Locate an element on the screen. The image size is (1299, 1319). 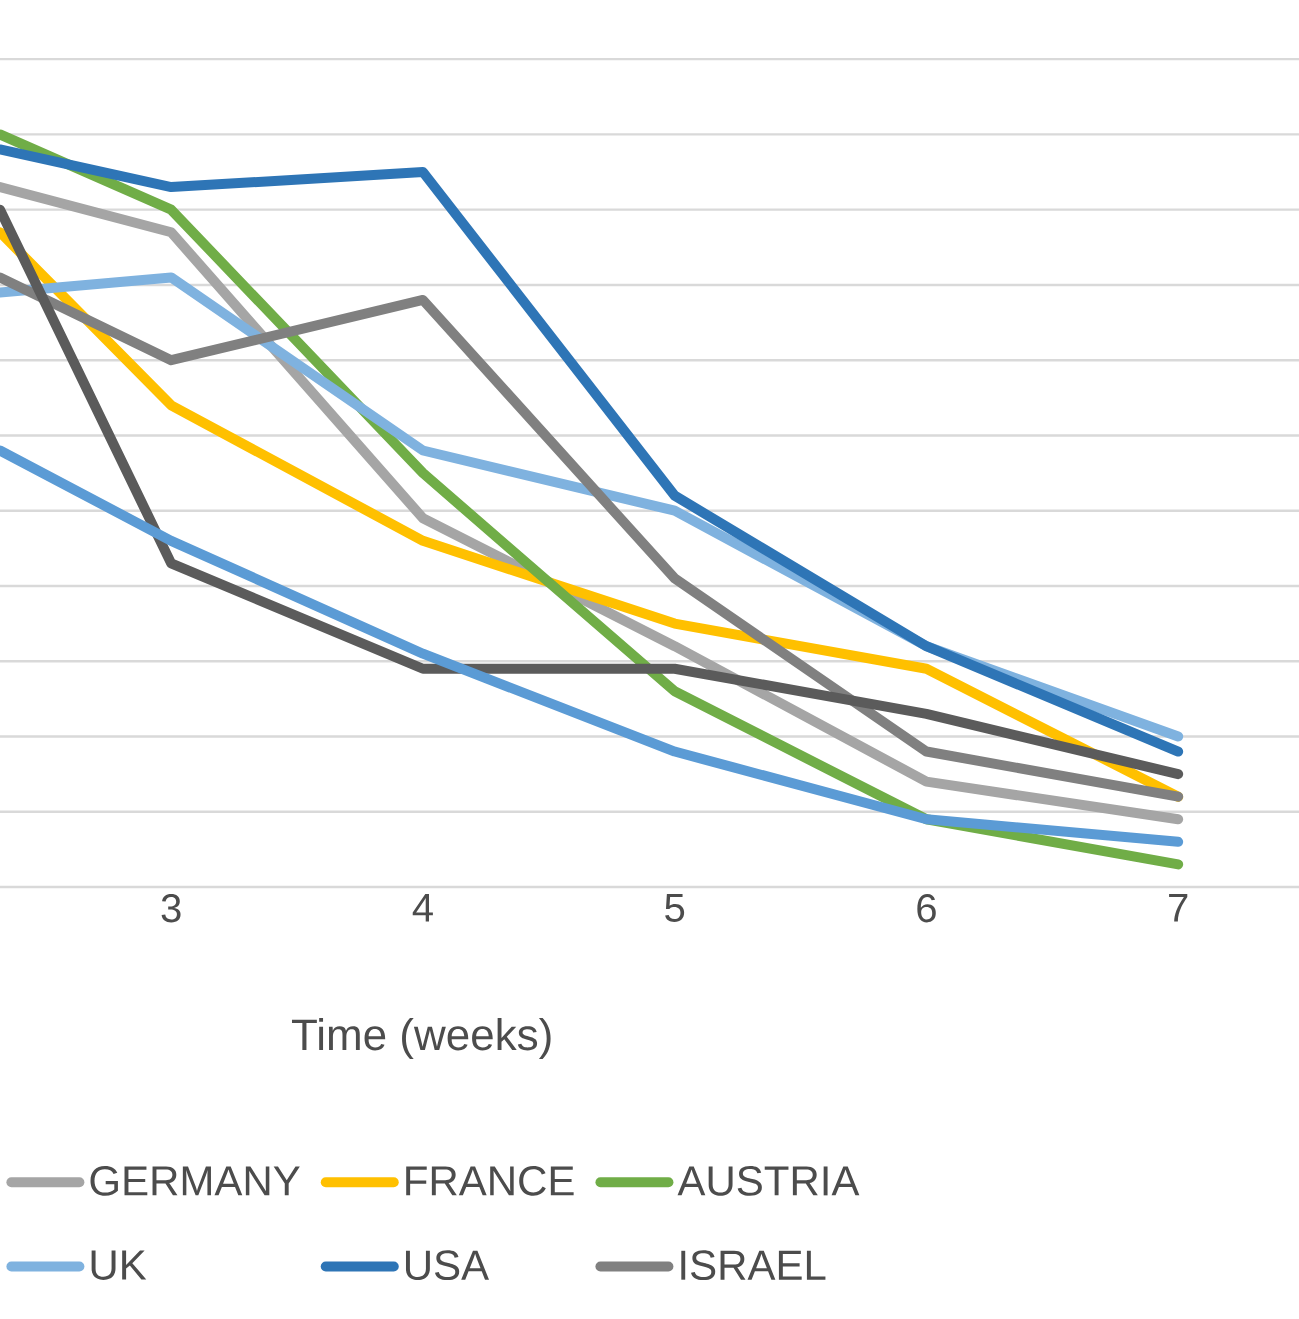
legend-label: ISRAEL is located at coordinates (753, 1265).